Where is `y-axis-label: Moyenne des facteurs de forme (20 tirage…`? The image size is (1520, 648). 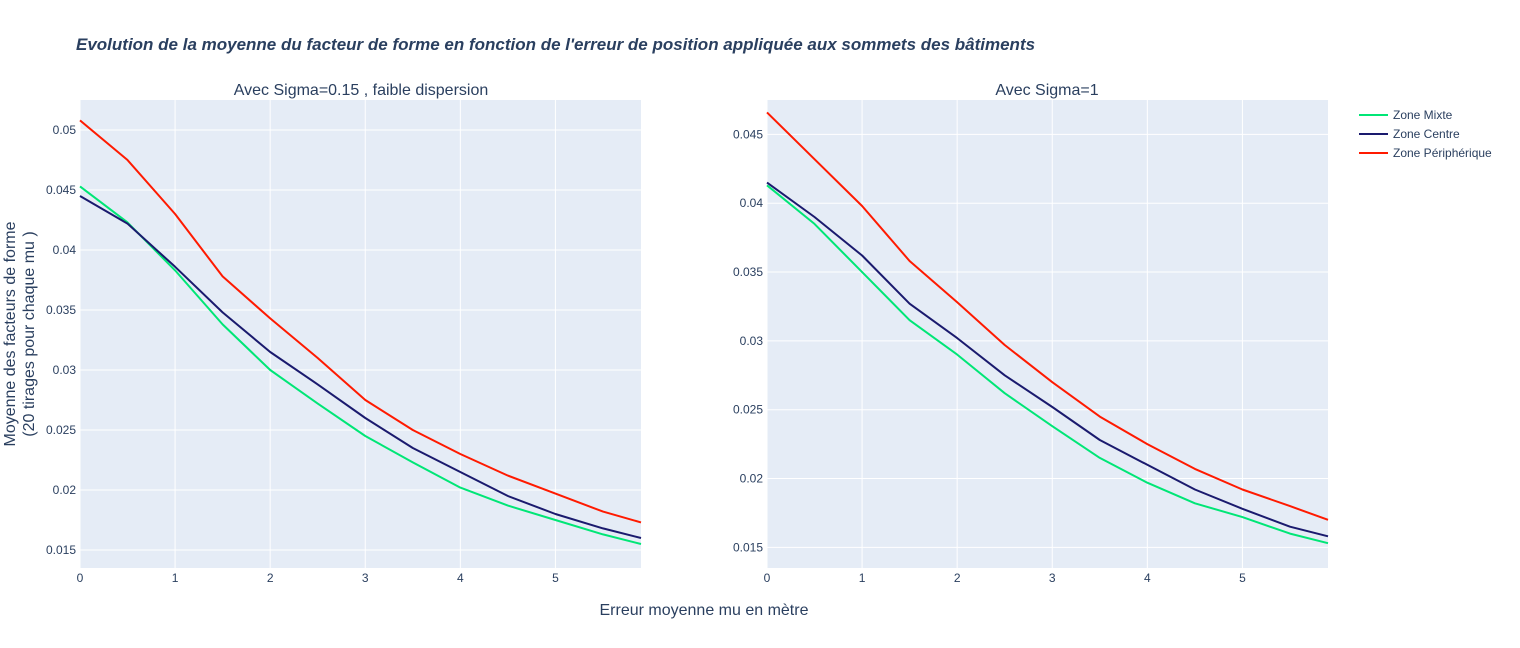 y-axis-label: Moyenne des facteurs de forme (20 tirage… is located at coordinates (20, 333).